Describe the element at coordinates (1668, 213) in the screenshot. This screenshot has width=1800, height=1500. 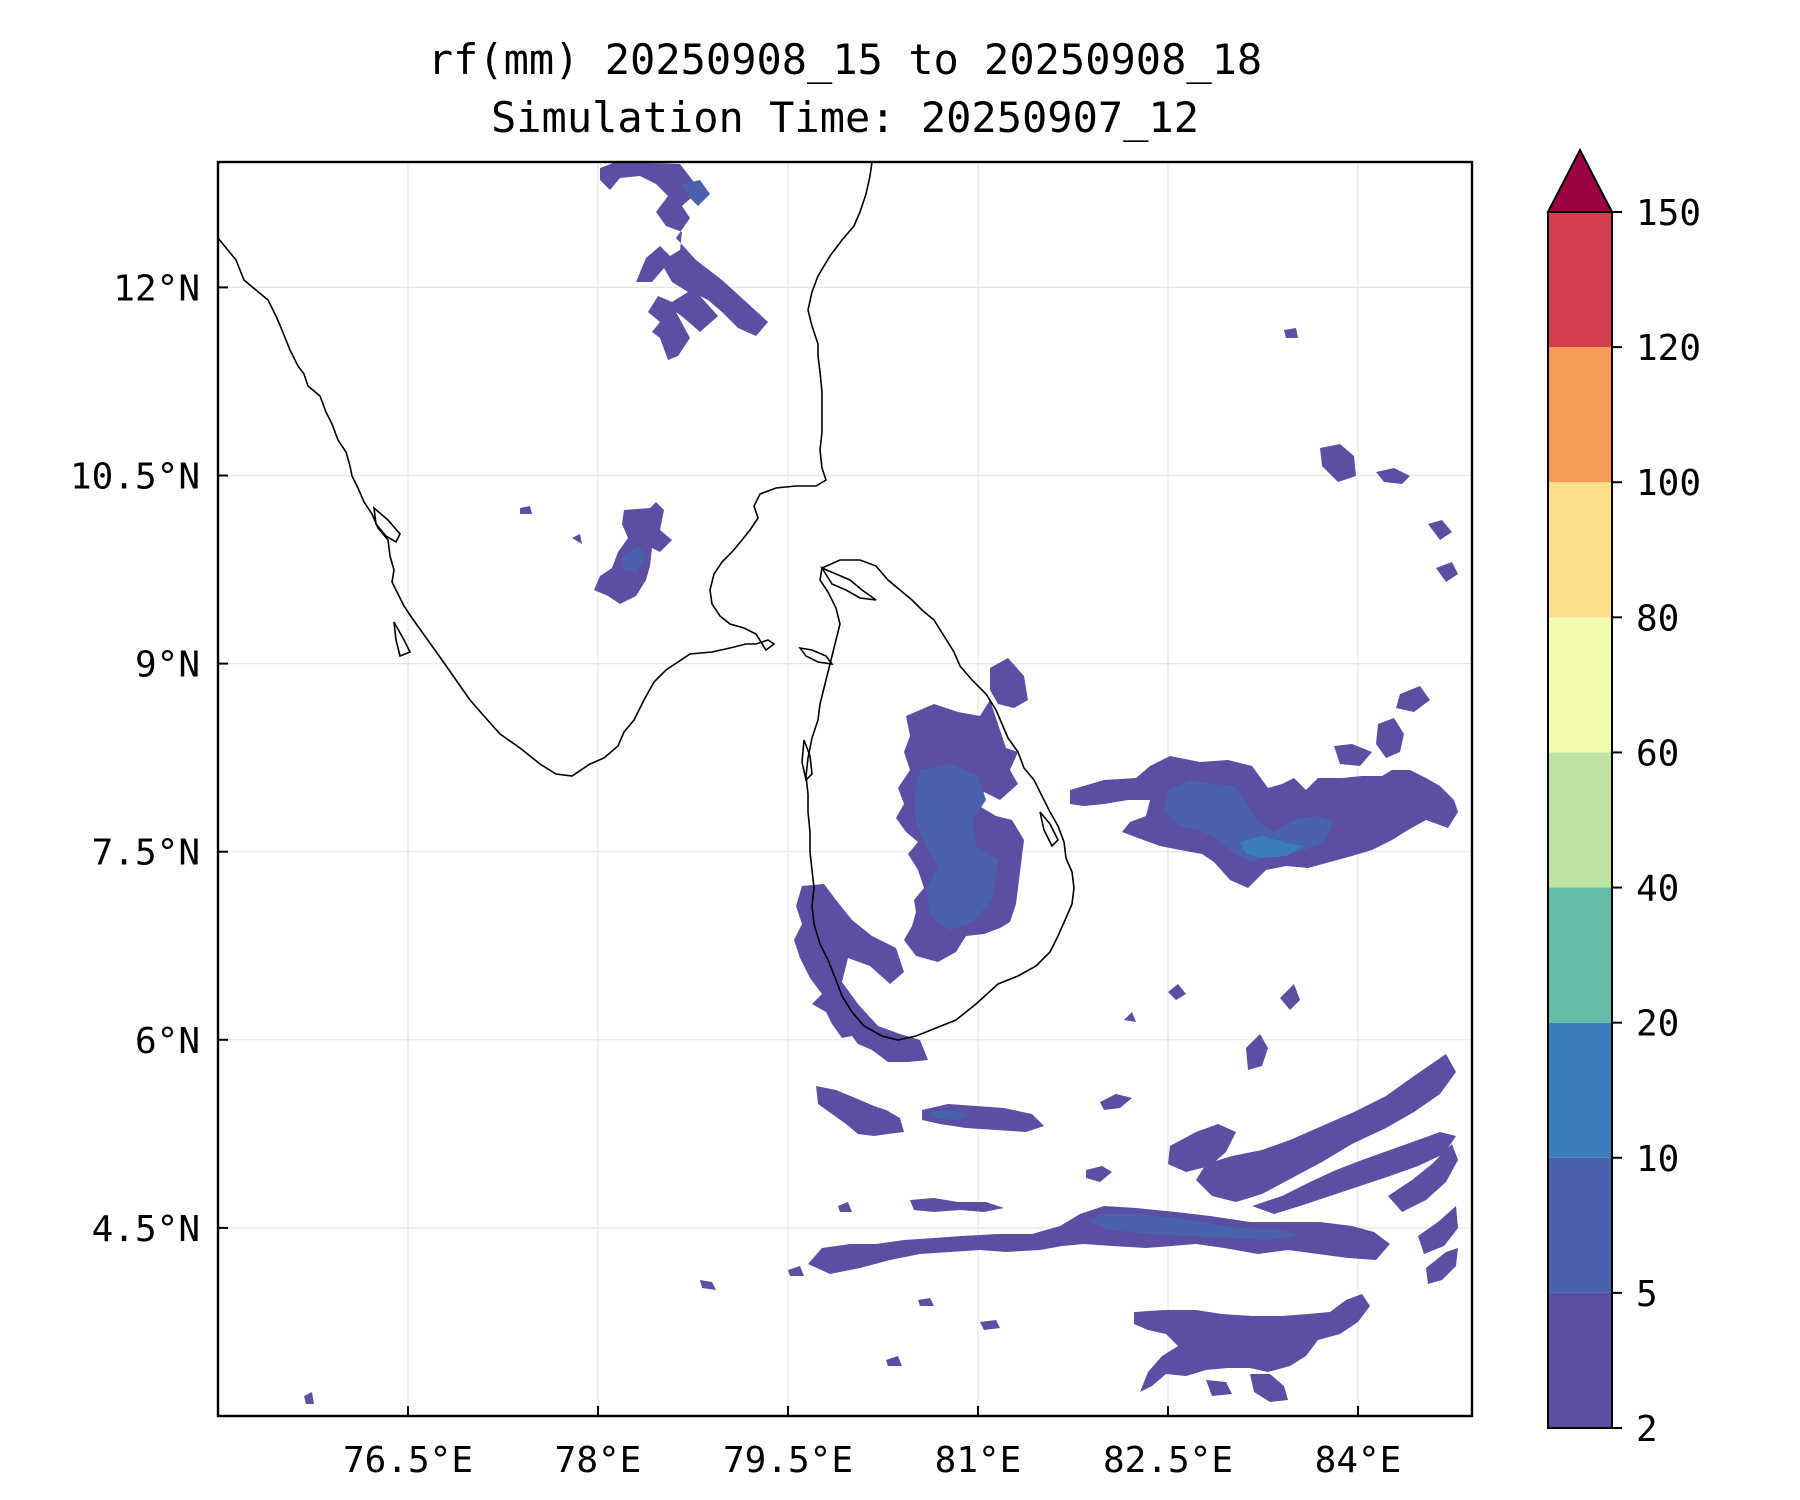
I see `colorbar-tick-label: 150` at that location.